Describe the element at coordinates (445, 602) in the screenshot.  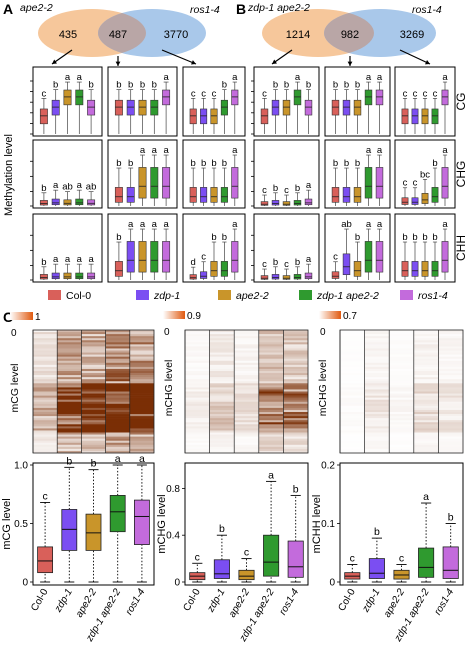
I see `category-label: ros1-4` at that location.